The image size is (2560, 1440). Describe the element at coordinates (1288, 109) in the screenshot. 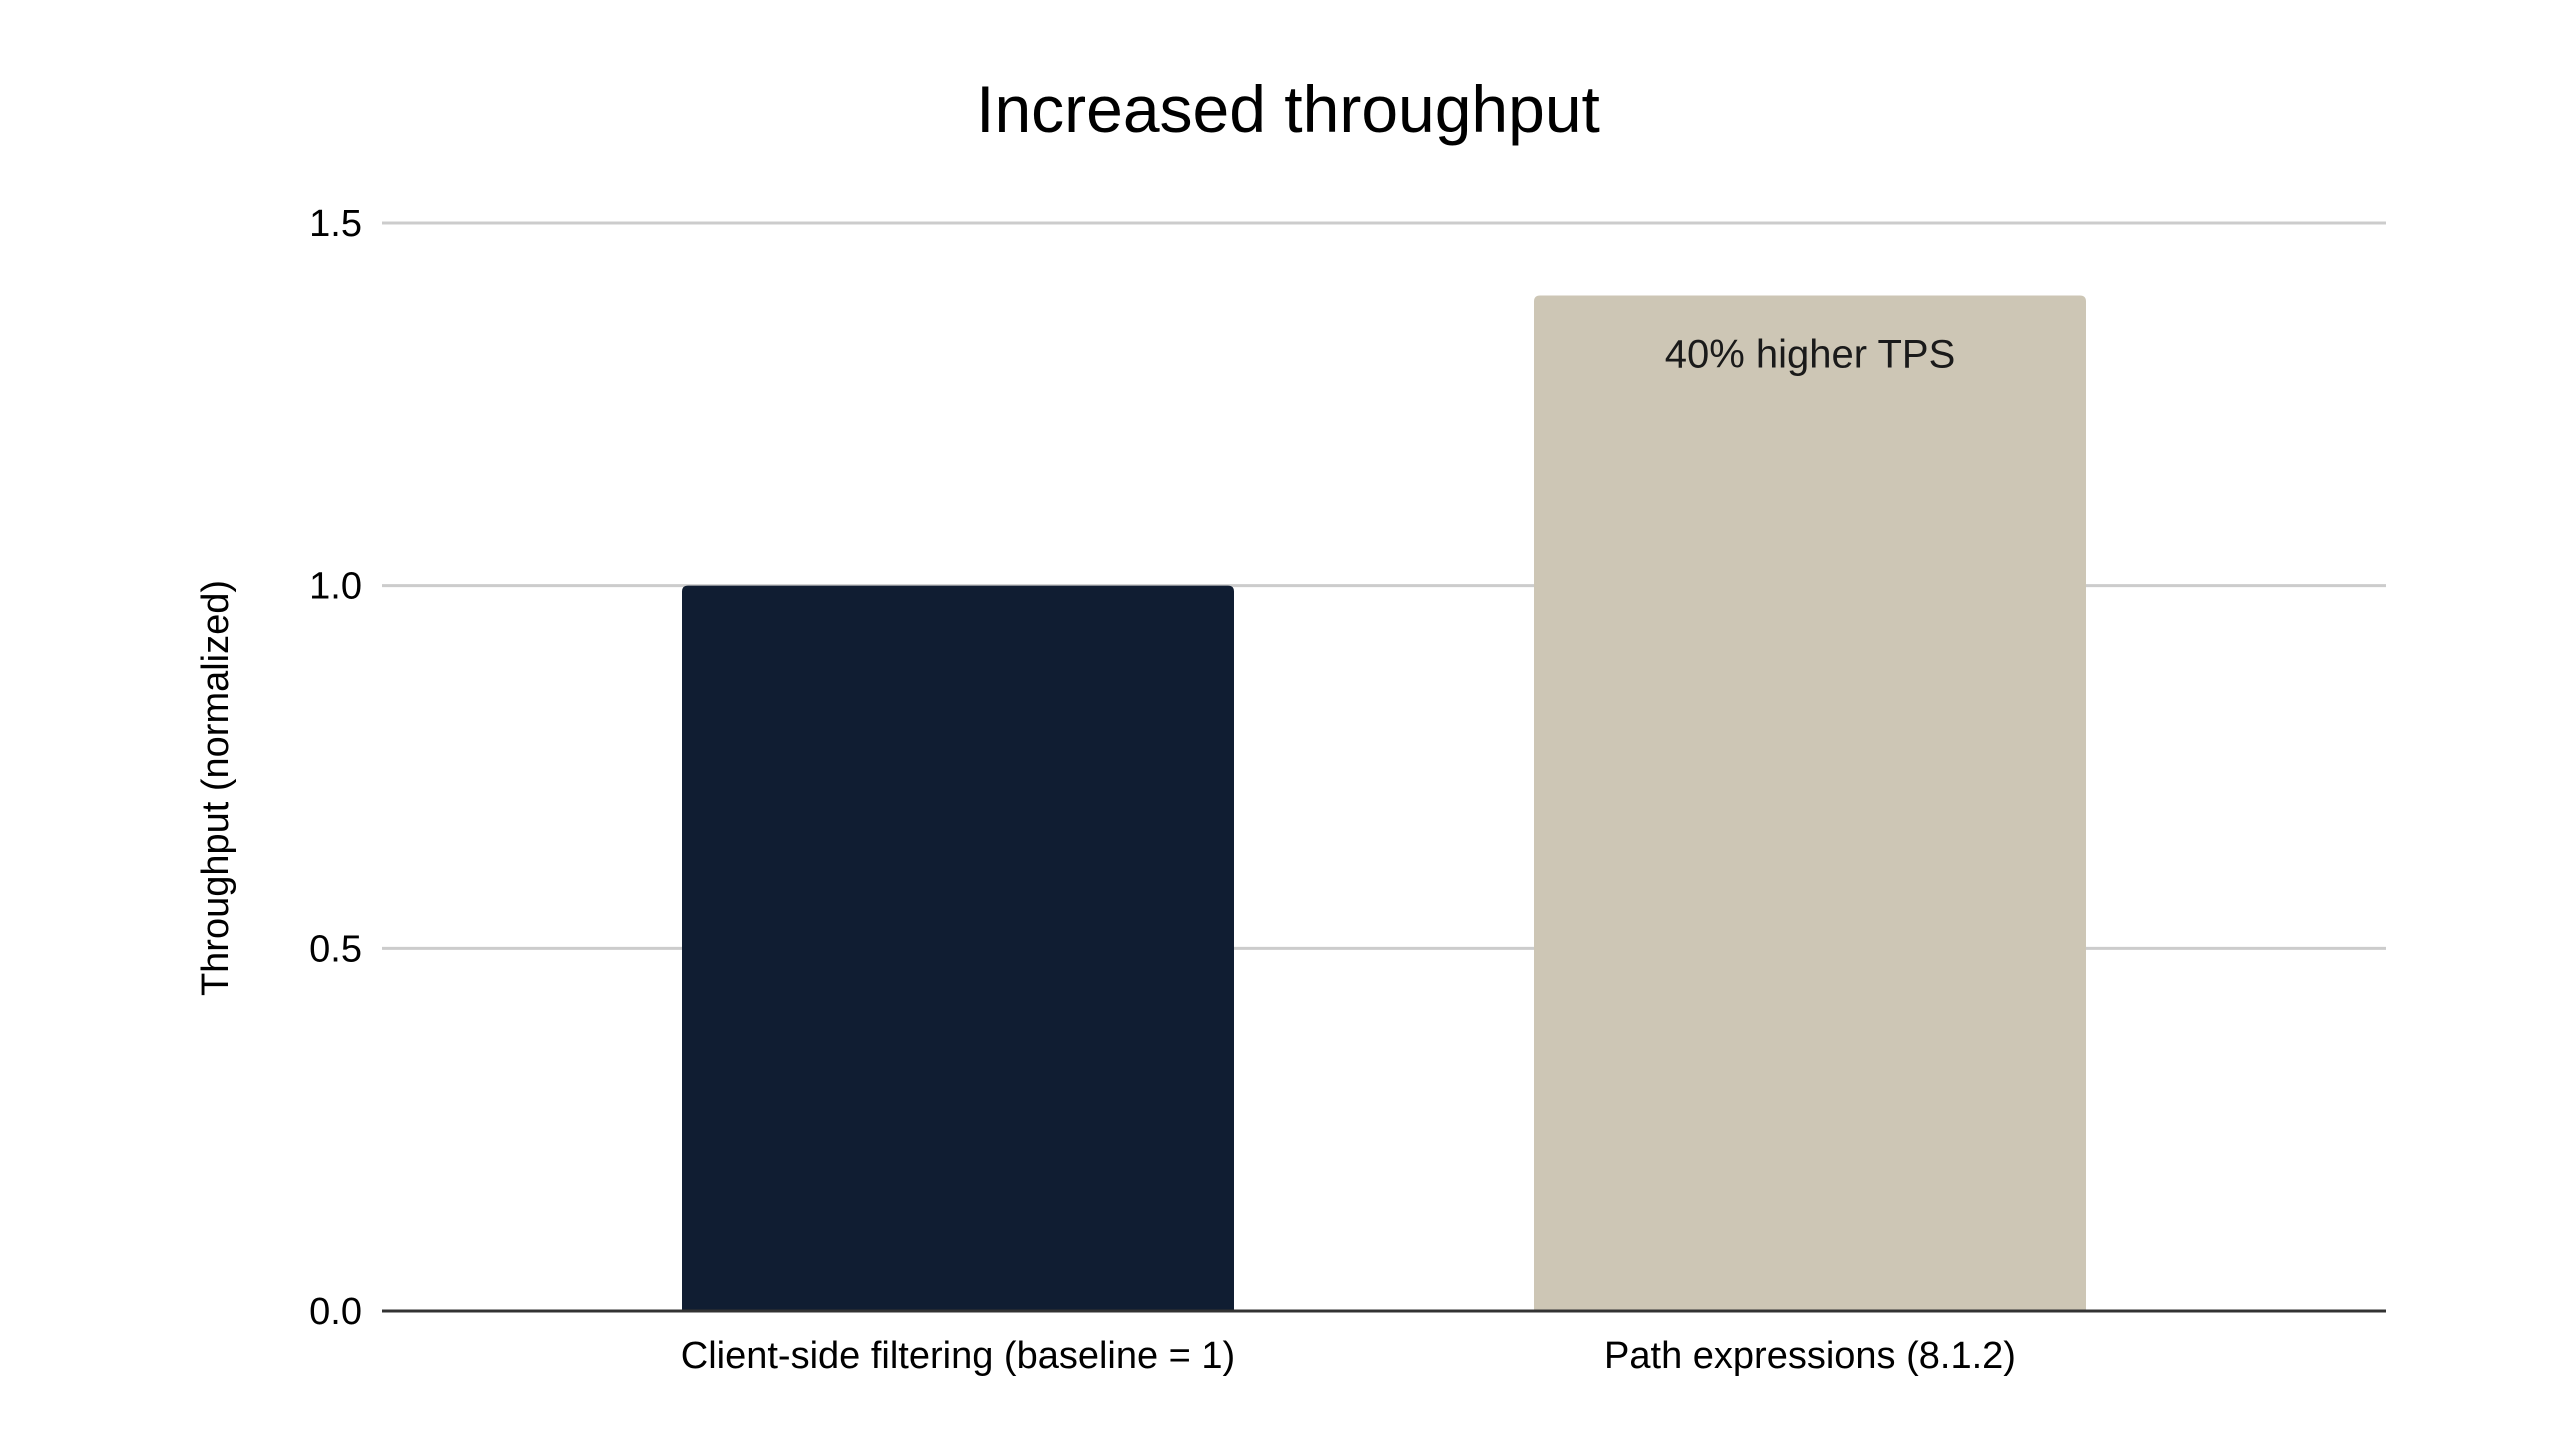

I see `chart-title: Increased throughput` at that location.